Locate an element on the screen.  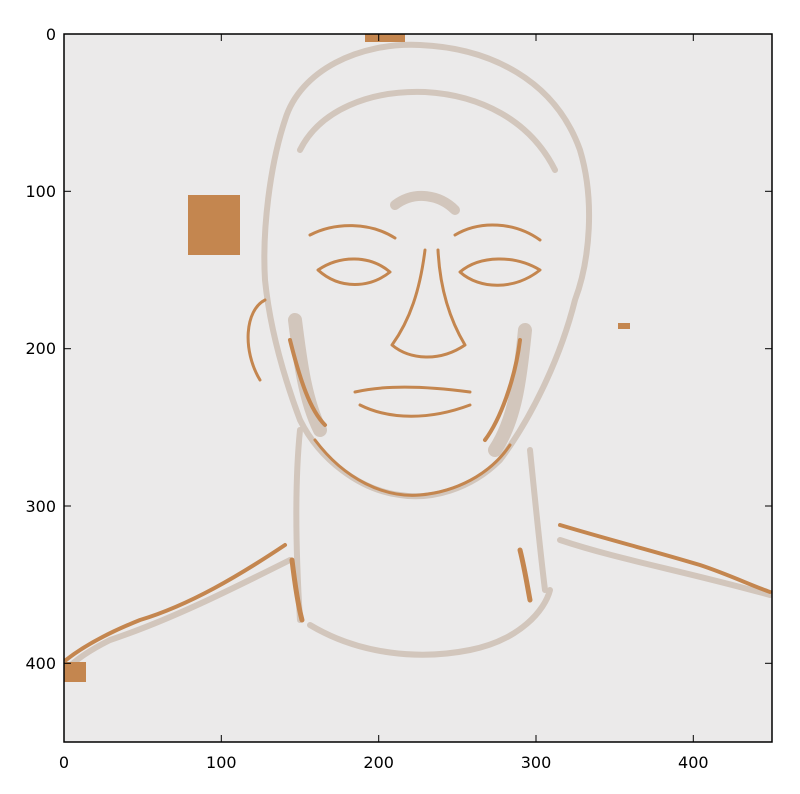
y-tick-label-400: 400 is located at coordinates (40, 663).